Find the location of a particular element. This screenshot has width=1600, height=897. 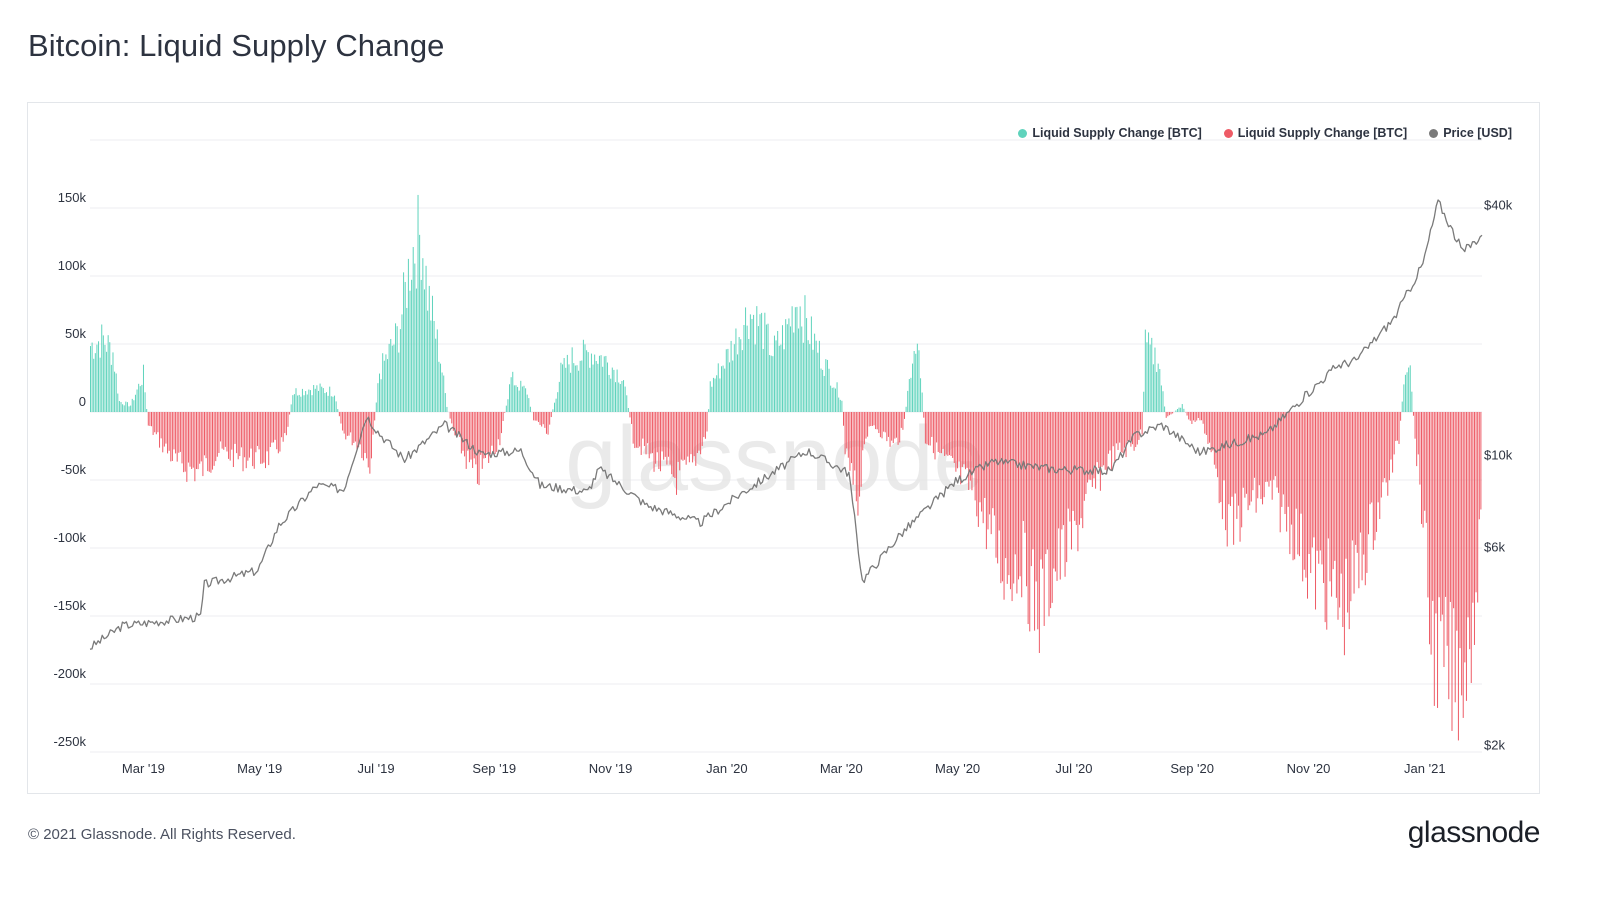

x-tick-label: Jan '21 is located at coordinates (1425, 768).